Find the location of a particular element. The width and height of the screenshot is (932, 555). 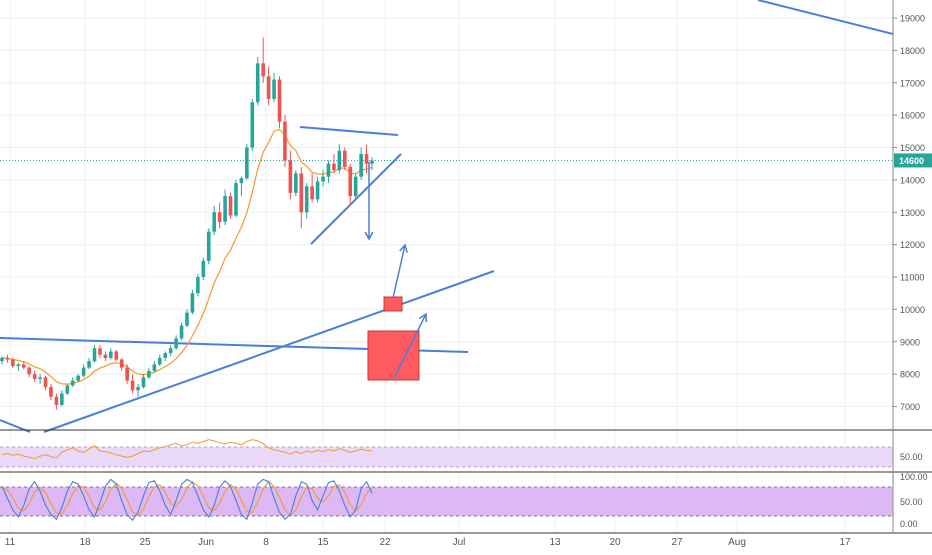

last-price-label: 14600 is located at coordinates (911, 161).